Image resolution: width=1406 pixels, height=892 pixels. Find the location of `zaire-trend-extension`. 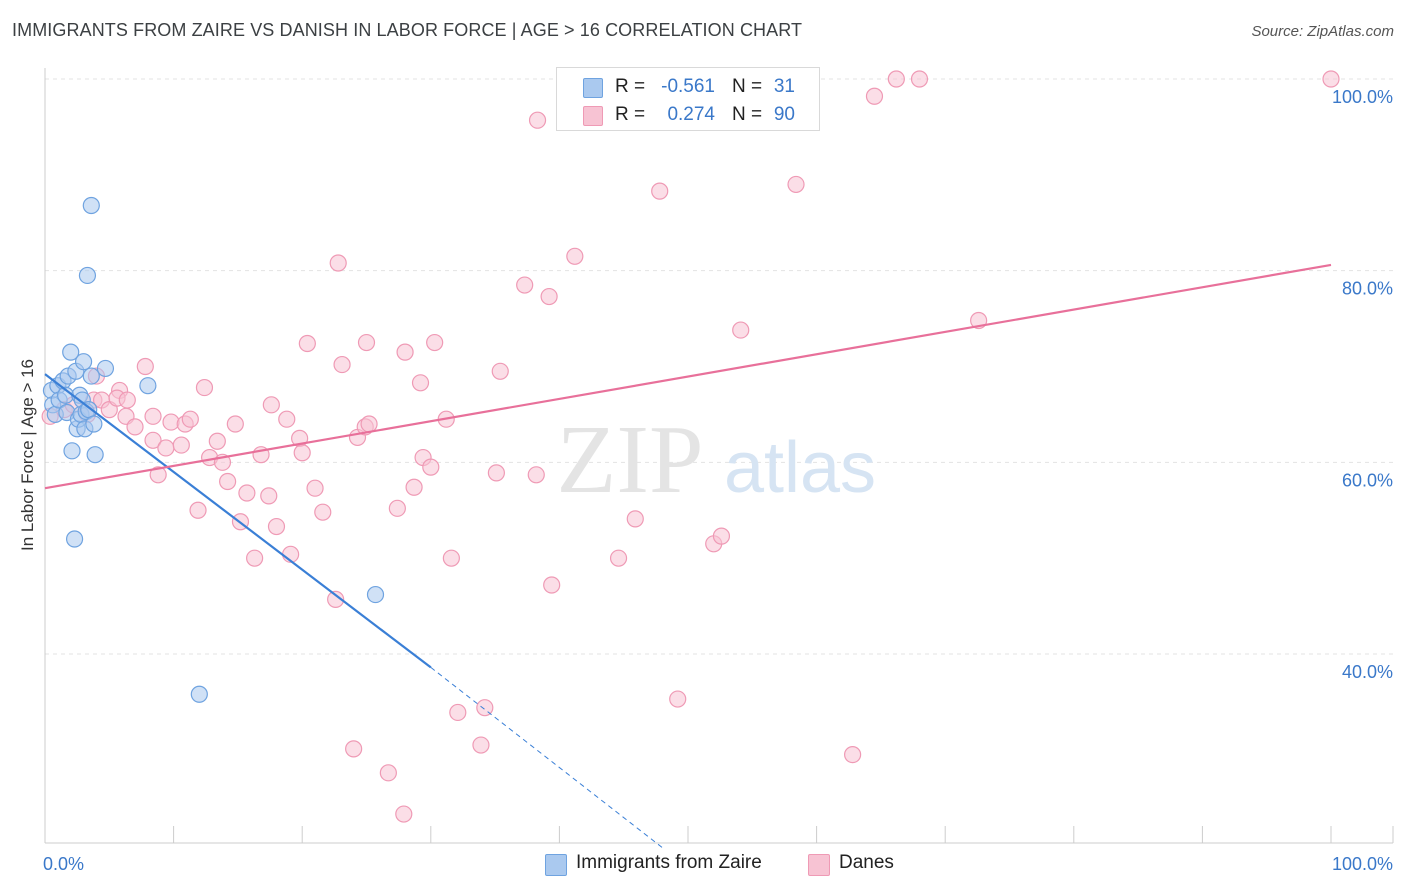

zaire-trend-extension is located at coordinates (546, 757).